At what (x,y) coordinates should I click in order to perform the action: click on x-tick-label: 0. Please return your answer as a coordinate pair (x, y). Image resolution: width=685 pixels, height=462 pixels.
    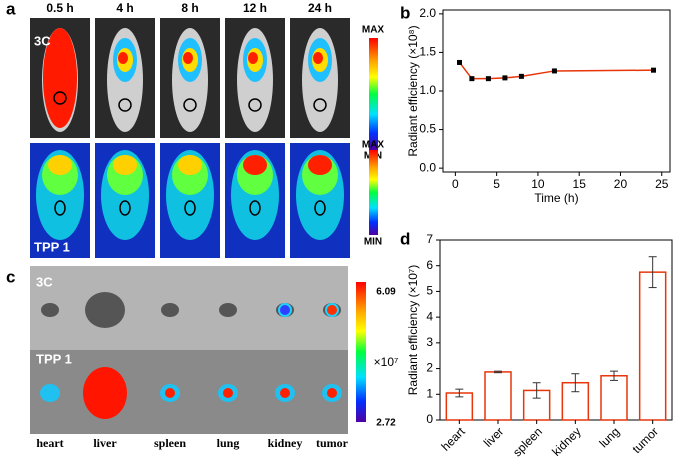
    Looking at the image, I should click on (455, 184).